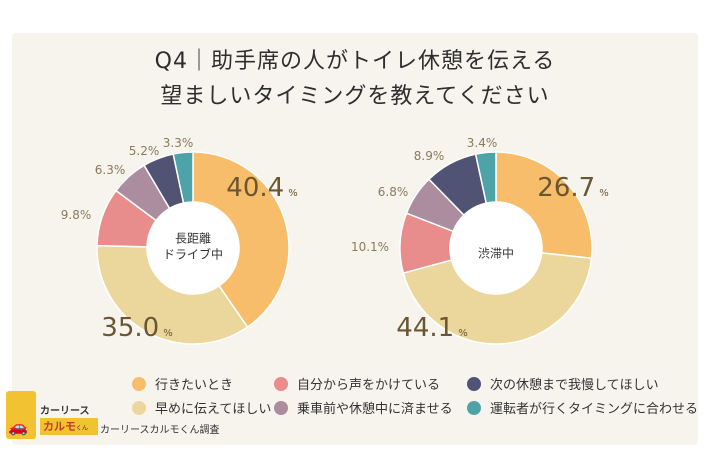 This screenshot has width=710, height=474. Describe the element at coordinates (355, 79) in the screenshot. I see `chart-title: Q4｜助手席の人がトイレ休憩を伝える 望ましいタイミングを教えてください` at that location.